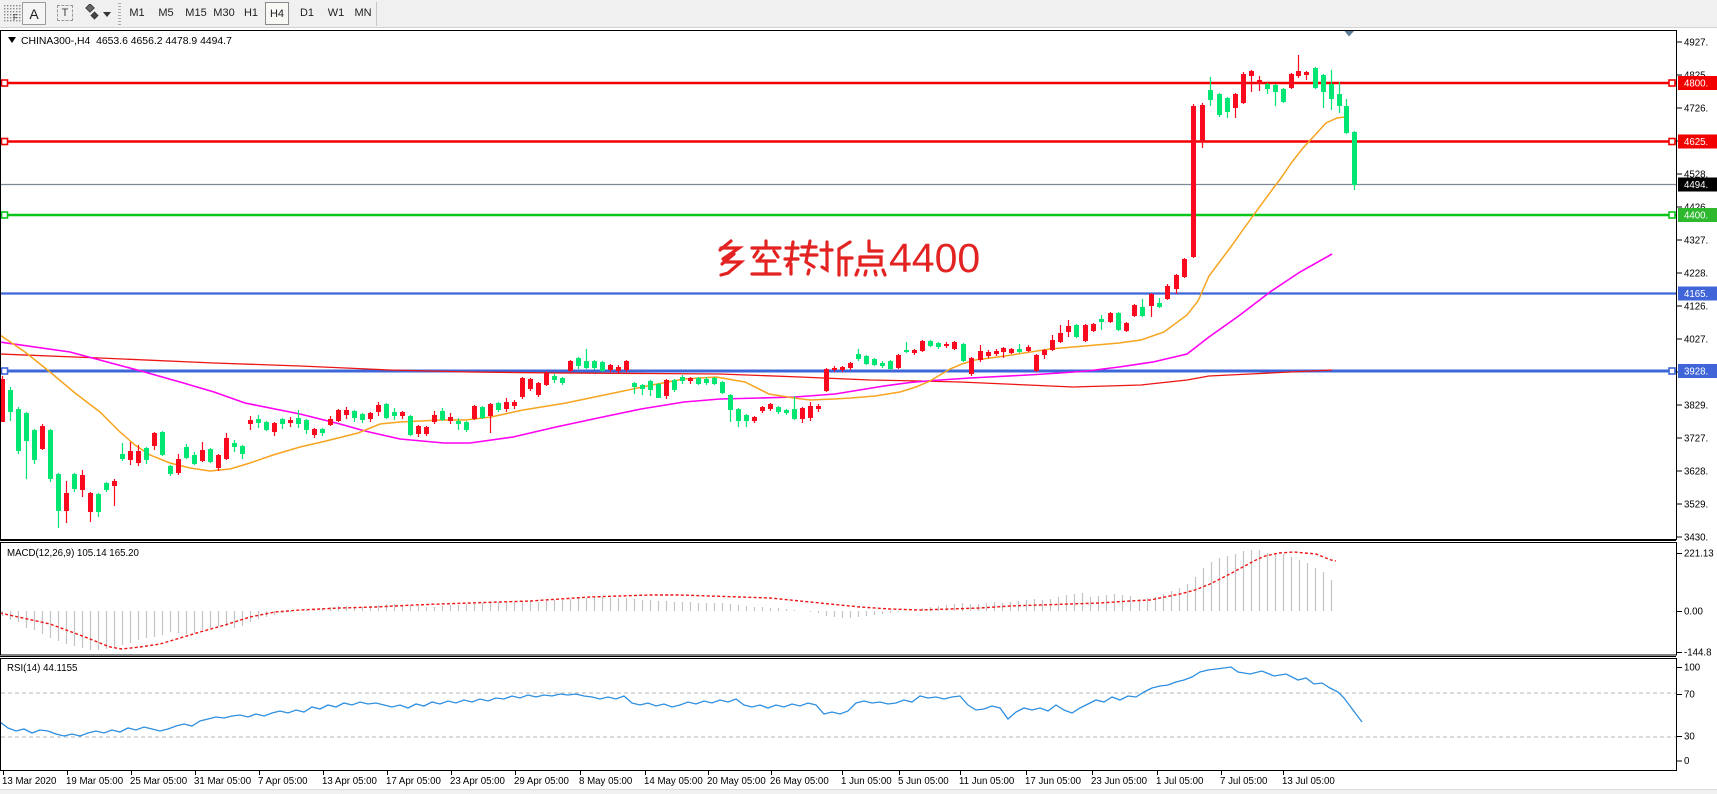 The image size is (1717, 794). I want to click on svg-text: -144.8, so click(1697, 653).